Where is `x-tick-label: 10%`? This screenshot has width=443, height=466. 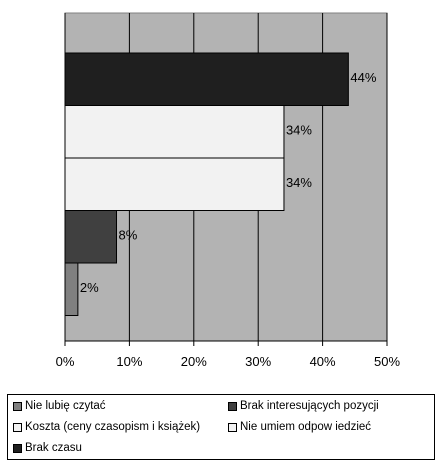
x-tick-label: 10% is located at coordinates (129, 361).